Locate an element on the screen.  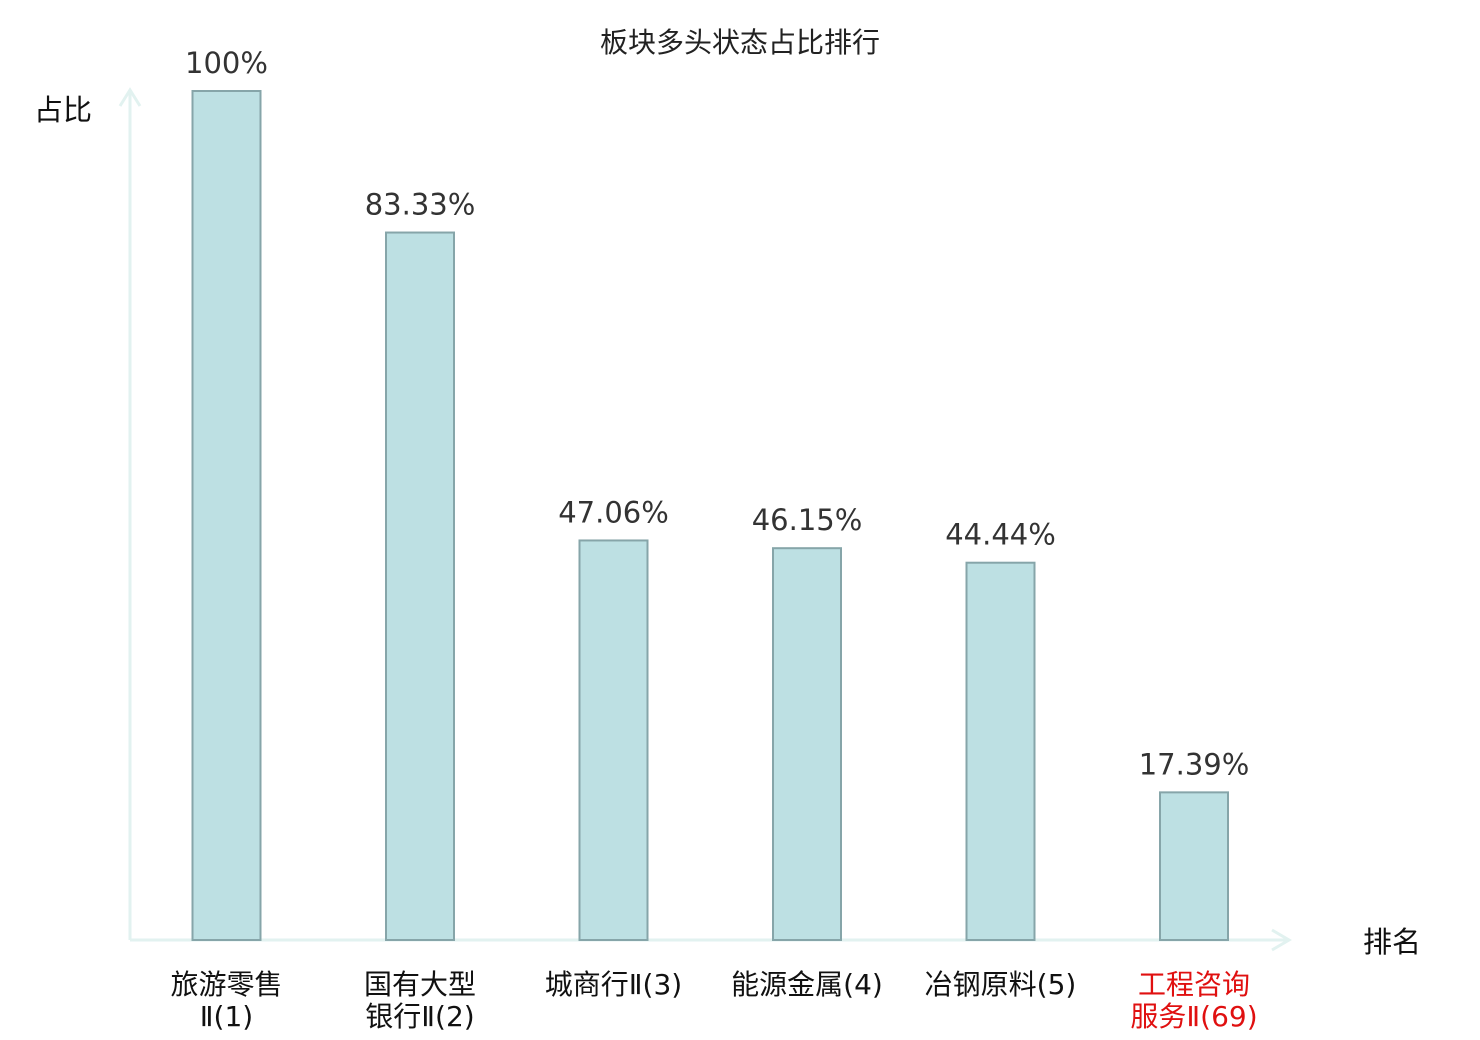
value-label-3: 47.06% is located at coordinates (613, 512).